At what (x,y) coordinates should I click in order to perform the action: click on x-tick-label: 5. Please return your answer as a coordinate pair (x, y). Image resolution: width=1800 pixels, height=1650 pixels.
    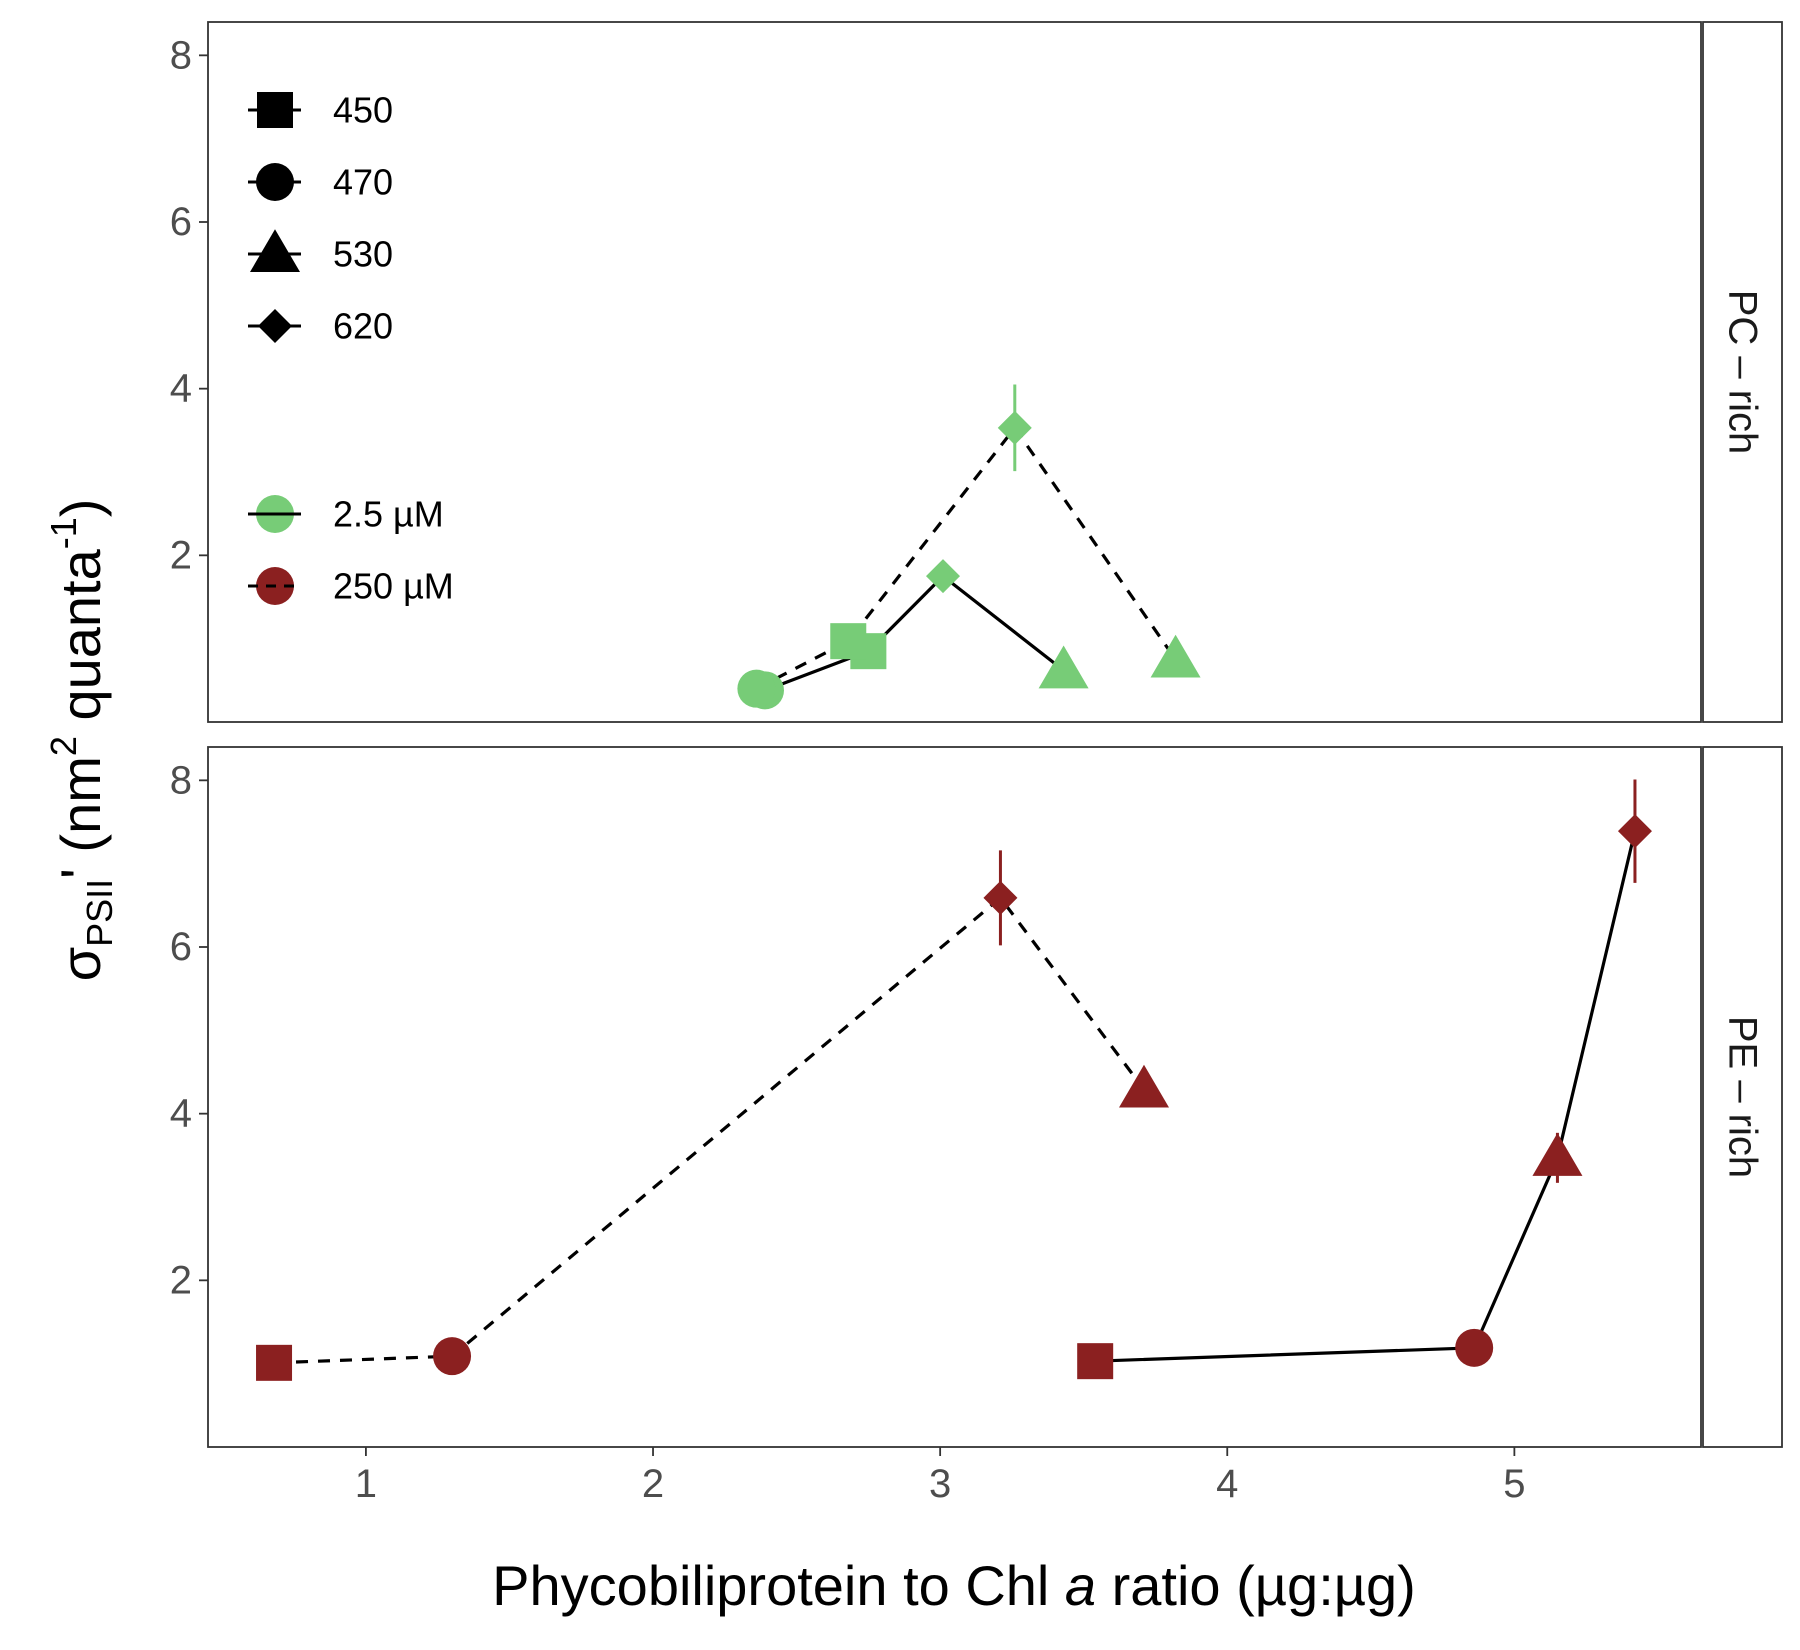
    Looking at the image, I should click on (1514, 1484).